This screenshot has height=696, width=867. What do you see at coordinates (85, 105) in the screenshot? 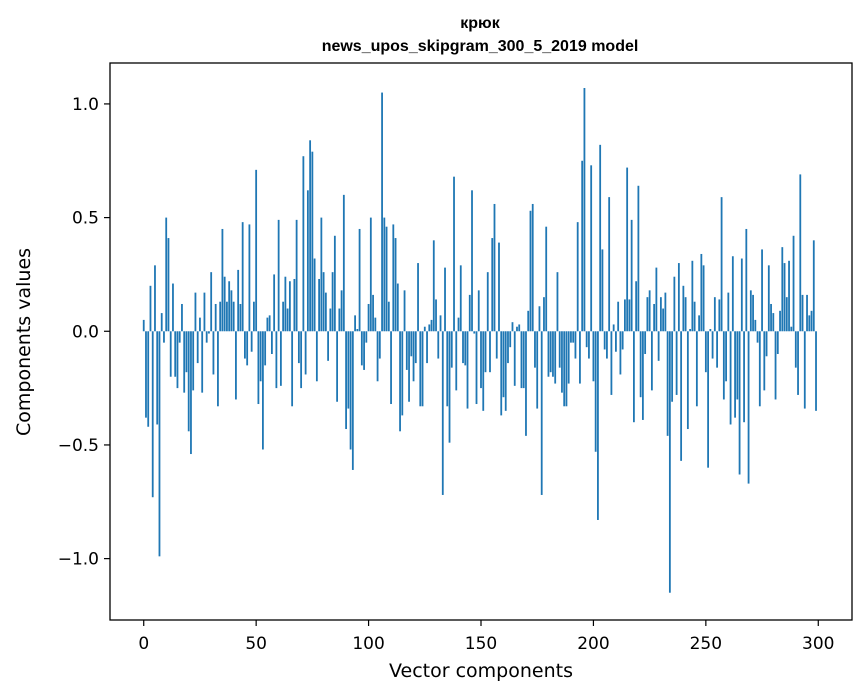
I see `y-tick-label: 1.0` at bounding box center [85, 105].